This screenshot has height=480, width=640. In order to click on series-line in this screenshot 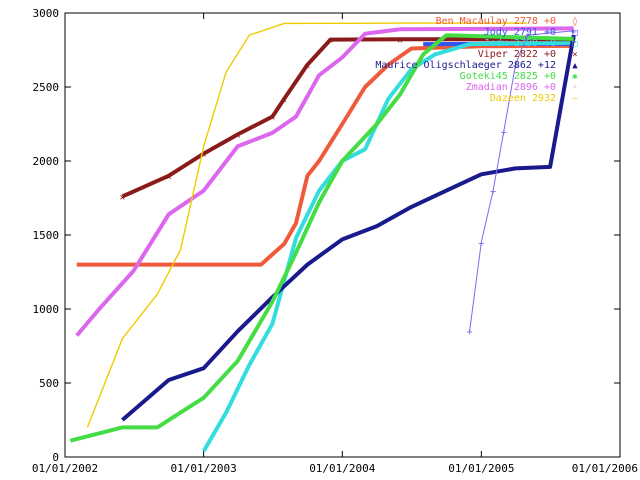, I will do `click(521, 181)`.